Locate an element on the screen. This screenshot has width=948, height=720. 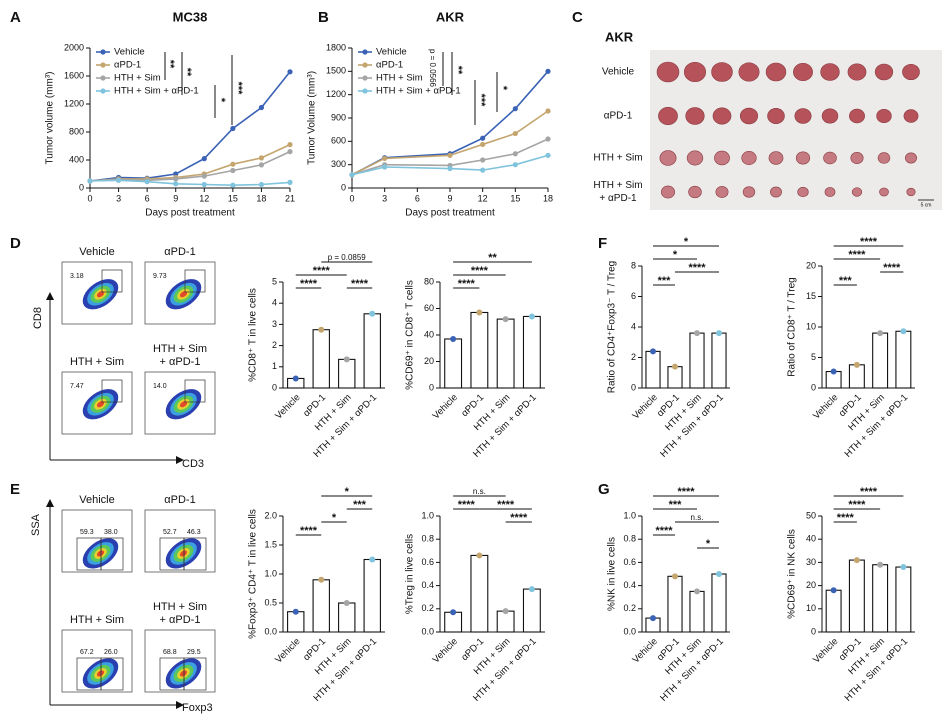
series-line is located at coordinates (190, 162).